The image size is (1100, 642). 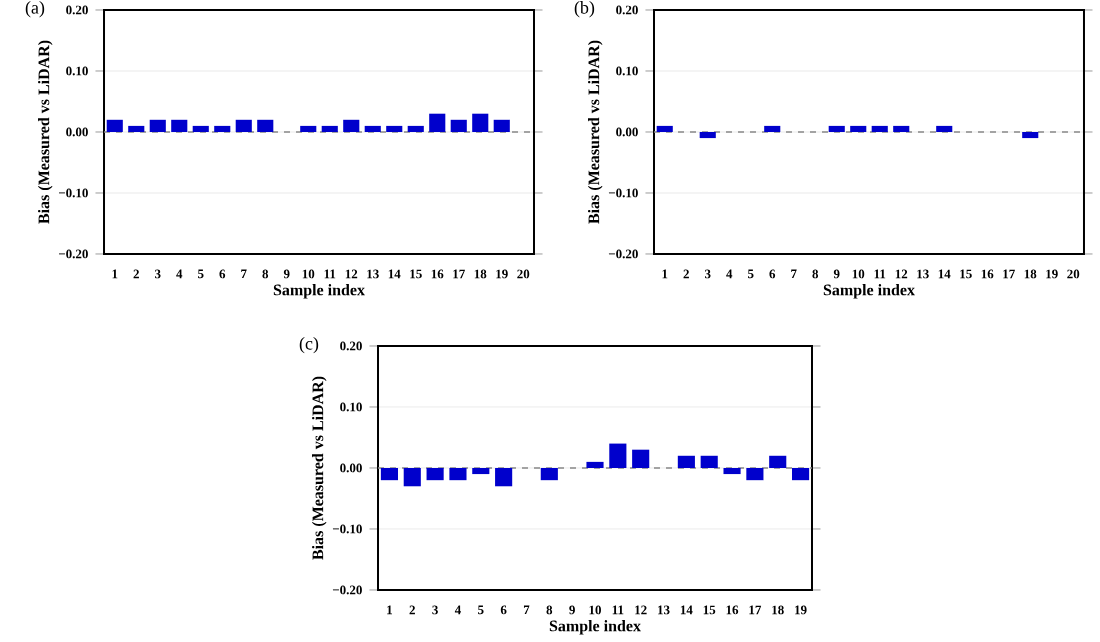 What do you see at coordinates (309, 345) in the screenshot?
I see `chart-title: (c)` at bounding box center [309, 345].